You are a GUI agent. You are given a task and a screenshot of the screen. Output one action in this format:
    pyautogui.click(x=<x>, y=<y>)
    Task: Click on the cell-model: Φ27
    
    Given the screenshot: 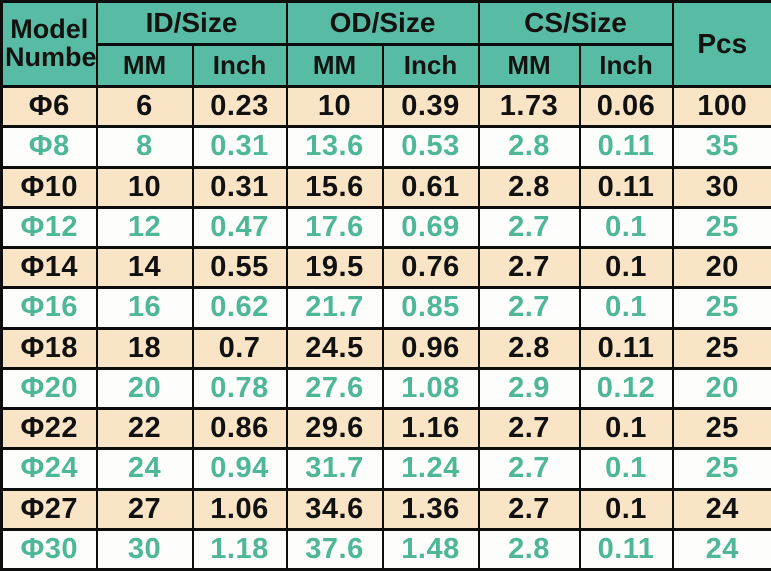 What is the action you would take?
    pyautogui.click(x=49, y=509)
    